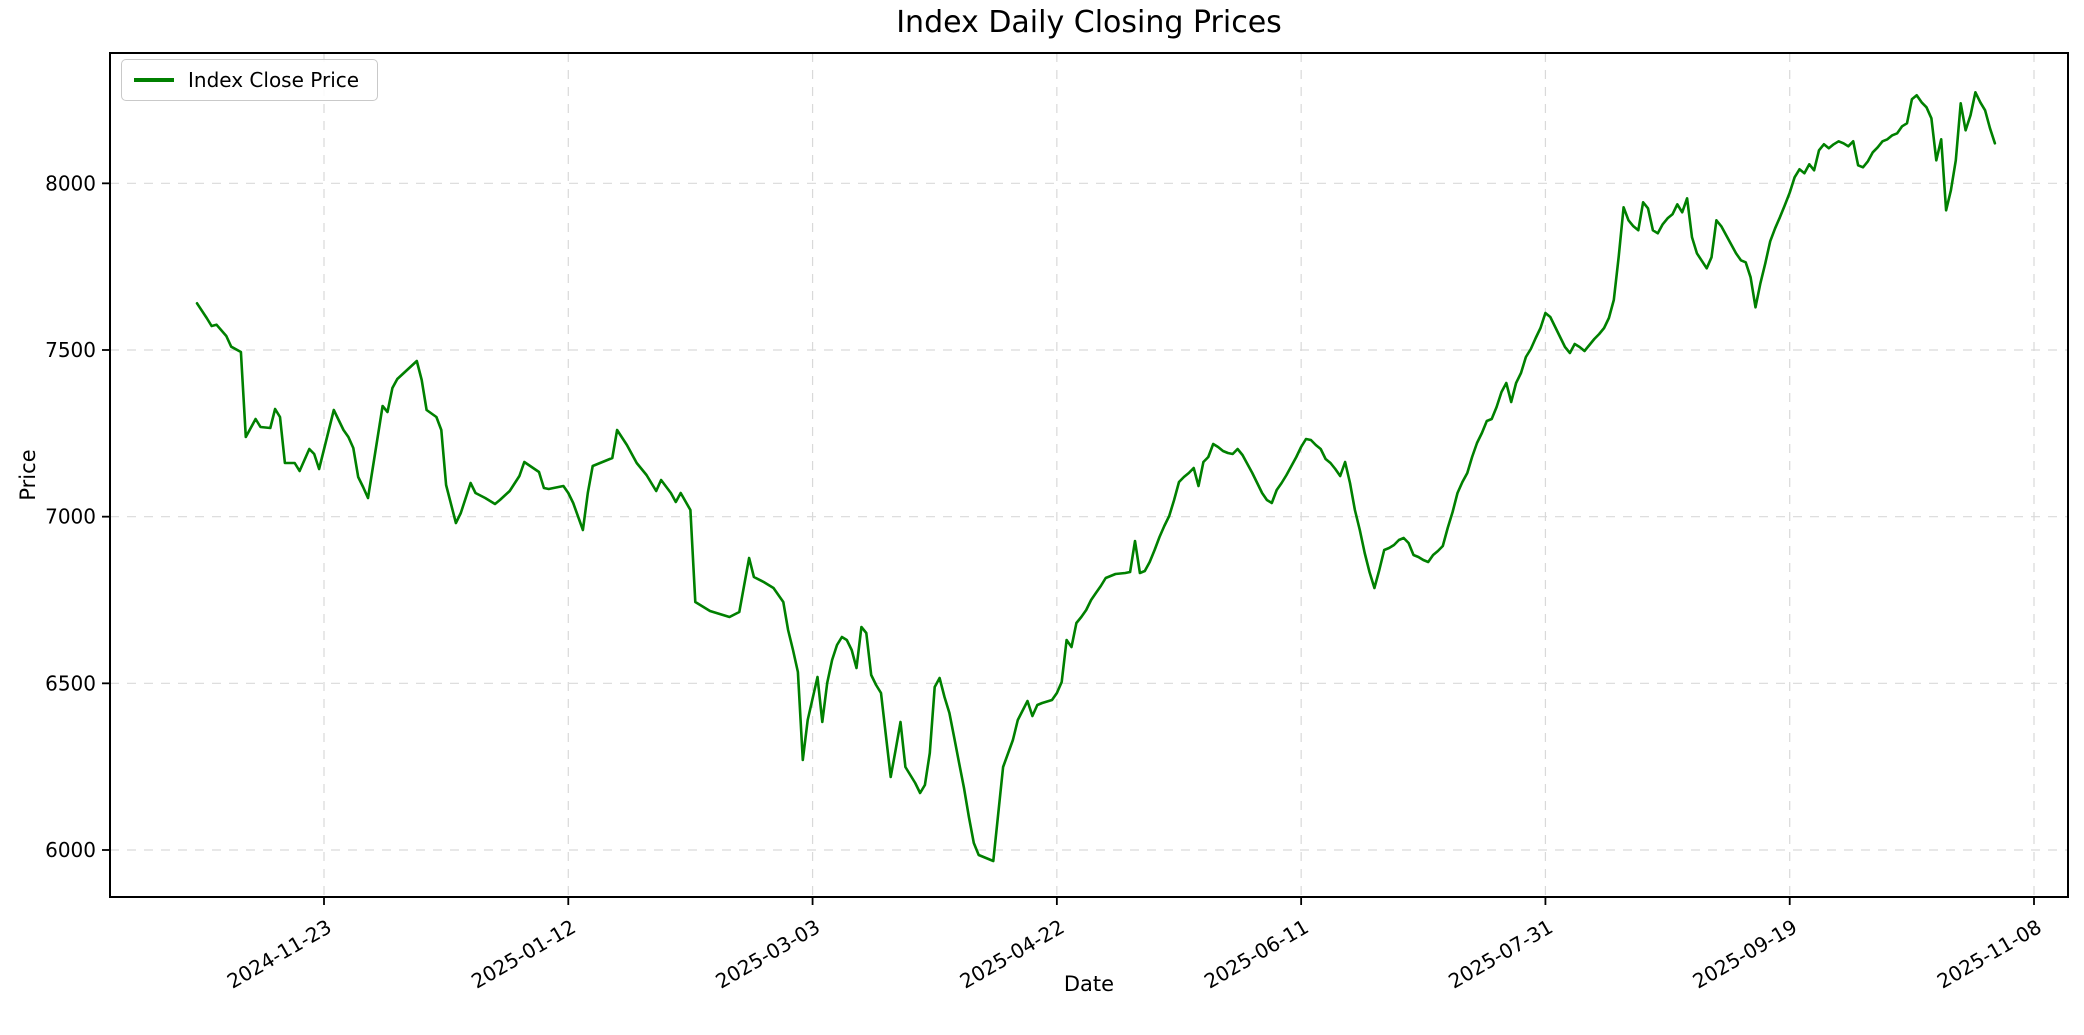  What do you see at coordinates (28, 475) in the screenshot?
I see `y-axis-label: Price` at bounding box center [28, 475].